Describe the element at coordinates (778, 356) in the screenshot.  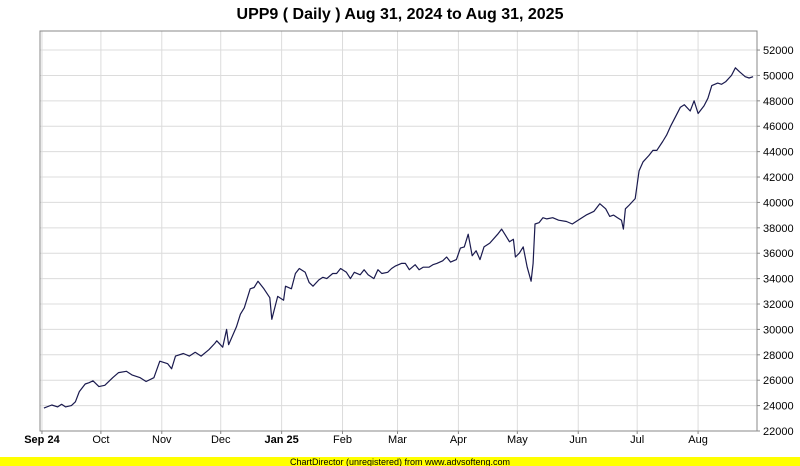
I see `y-tick-label: 28000` at that location.